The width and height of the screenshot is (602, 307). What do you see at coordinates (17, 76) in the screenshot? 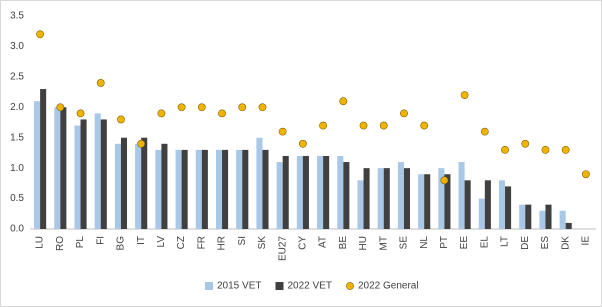
I see `y-tick-label: 2.5` at bounding box center [17, 76].